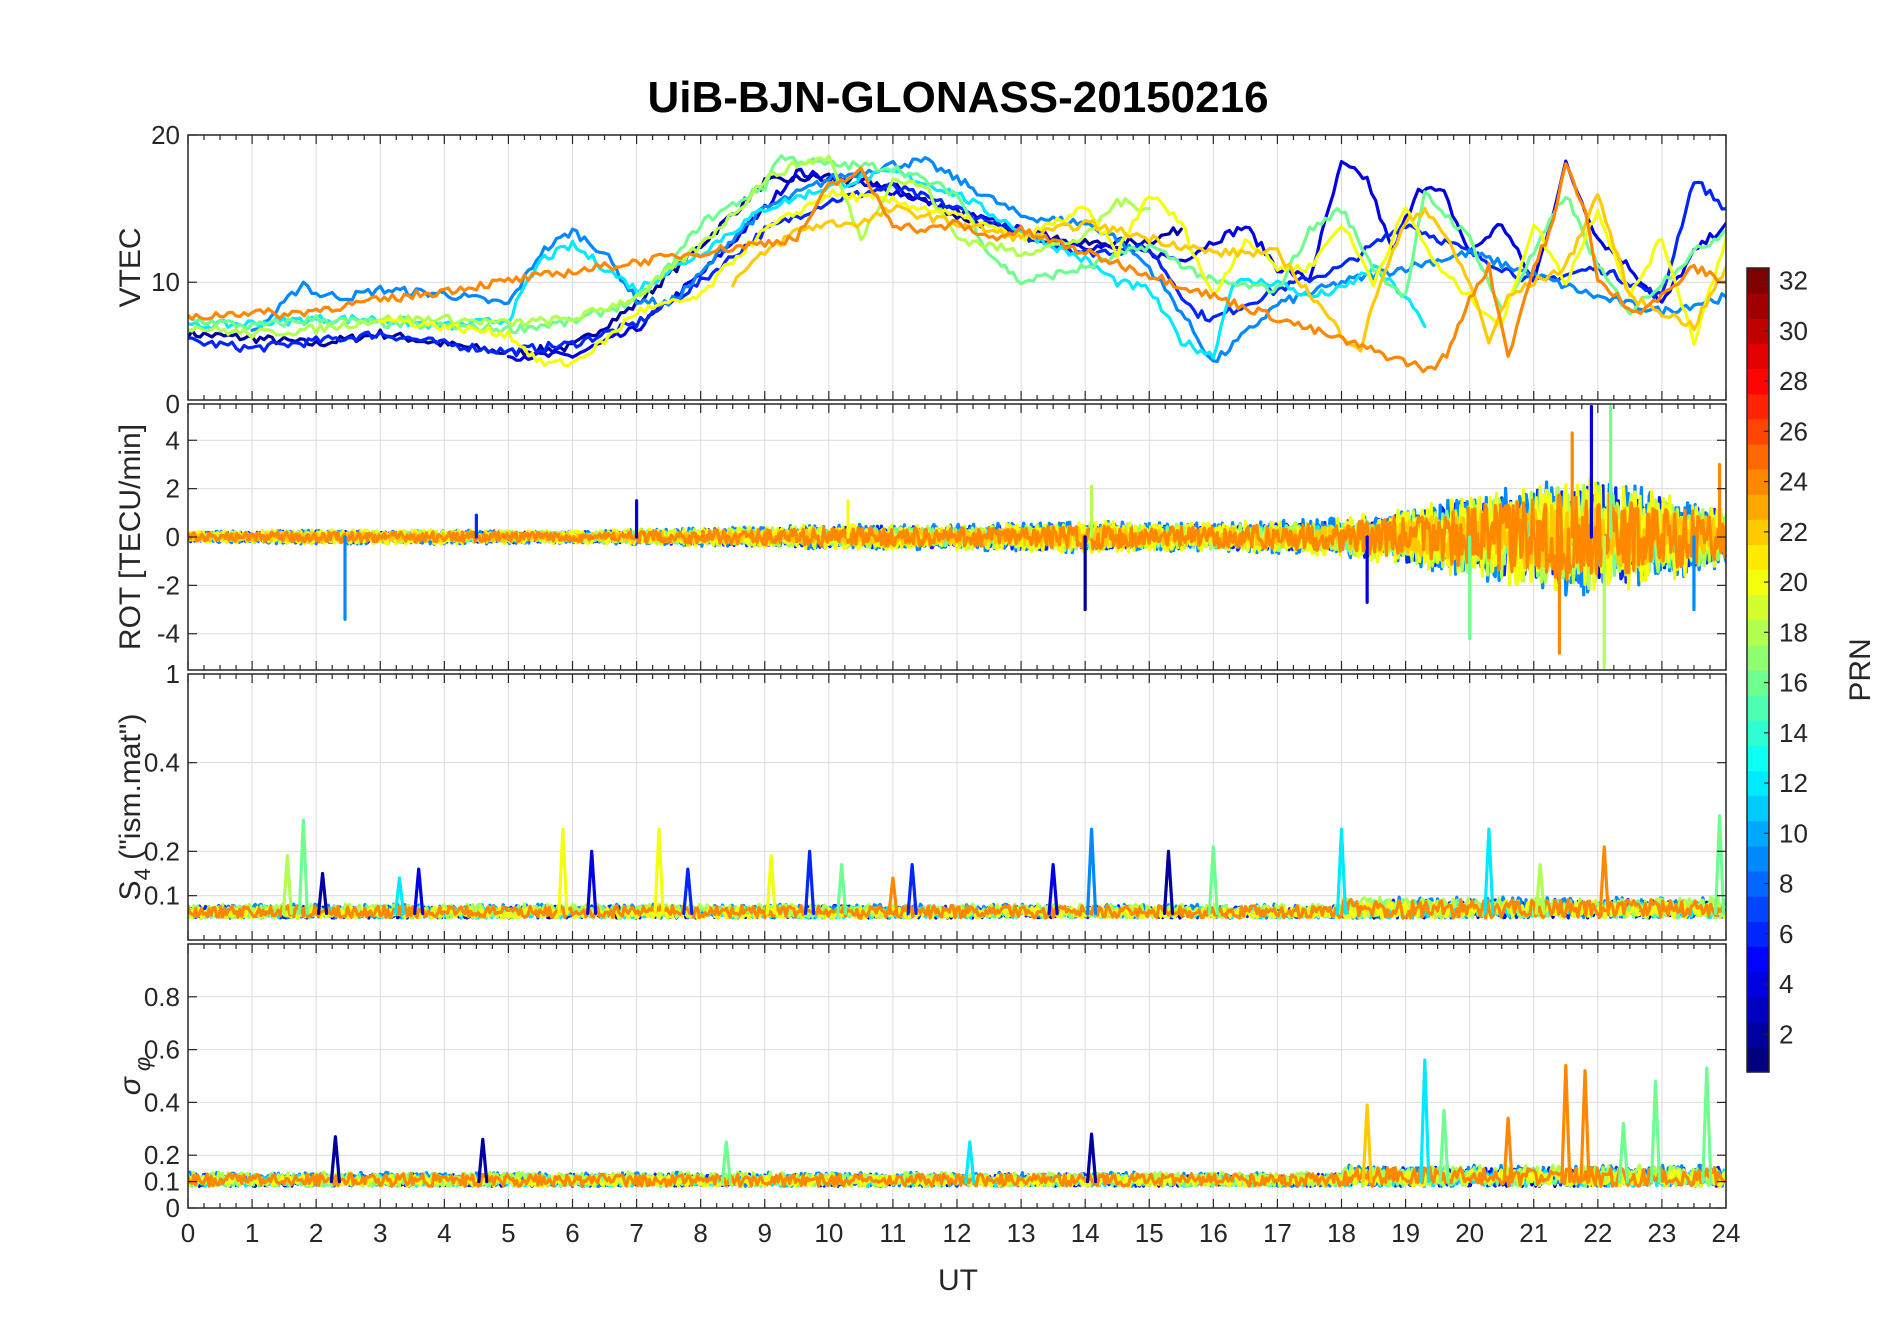 This screenshot has height=1330, width=1902. Describe the element at coordinates (1793, 833) in the screenshot. I see `colorbar-tick-label: 10` at that location.